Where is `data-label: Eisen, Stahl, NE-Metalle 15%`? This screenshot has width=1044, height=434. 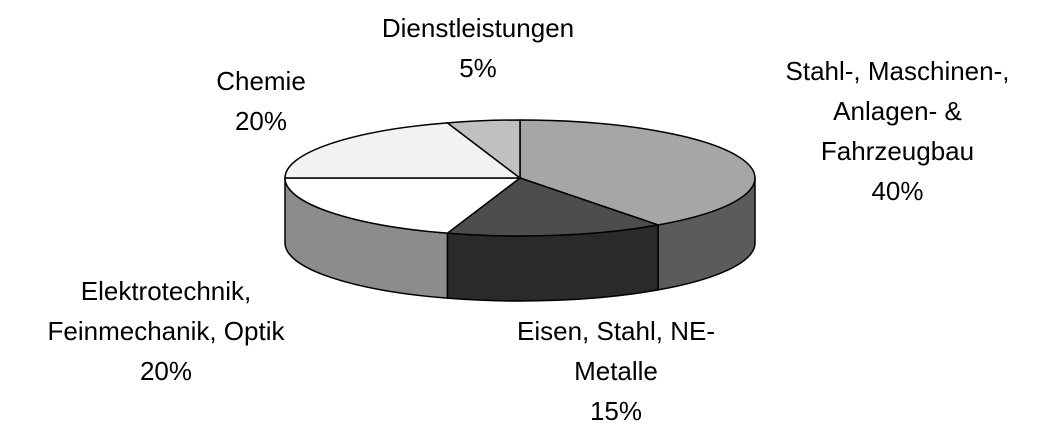
data-label: Eisen, Stahl, NE-Metalle 15% is located at coordinates (616, 371).